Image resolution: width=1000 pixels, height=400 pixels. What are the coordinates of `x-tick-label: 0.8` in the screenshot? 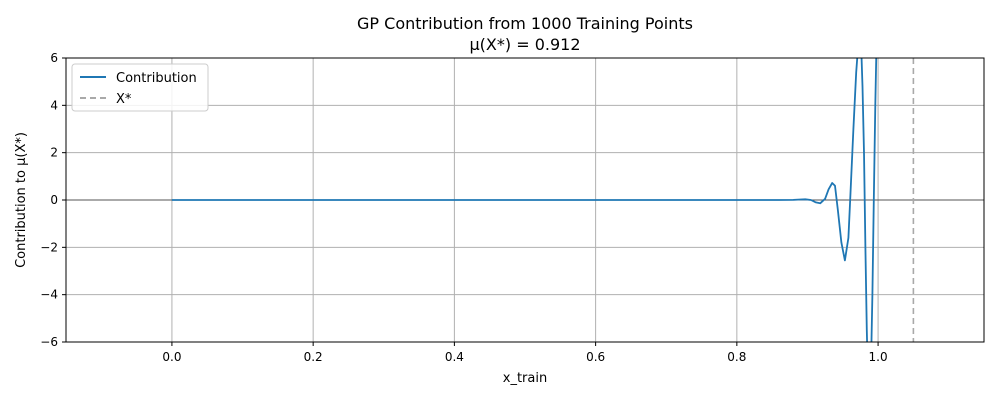 It's located at (736, 357).